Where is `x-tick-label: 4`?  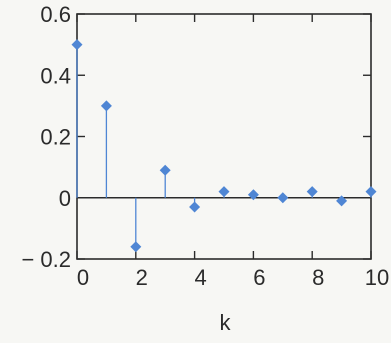
x-tick-label: 4 is located at coordinates (200, 277).